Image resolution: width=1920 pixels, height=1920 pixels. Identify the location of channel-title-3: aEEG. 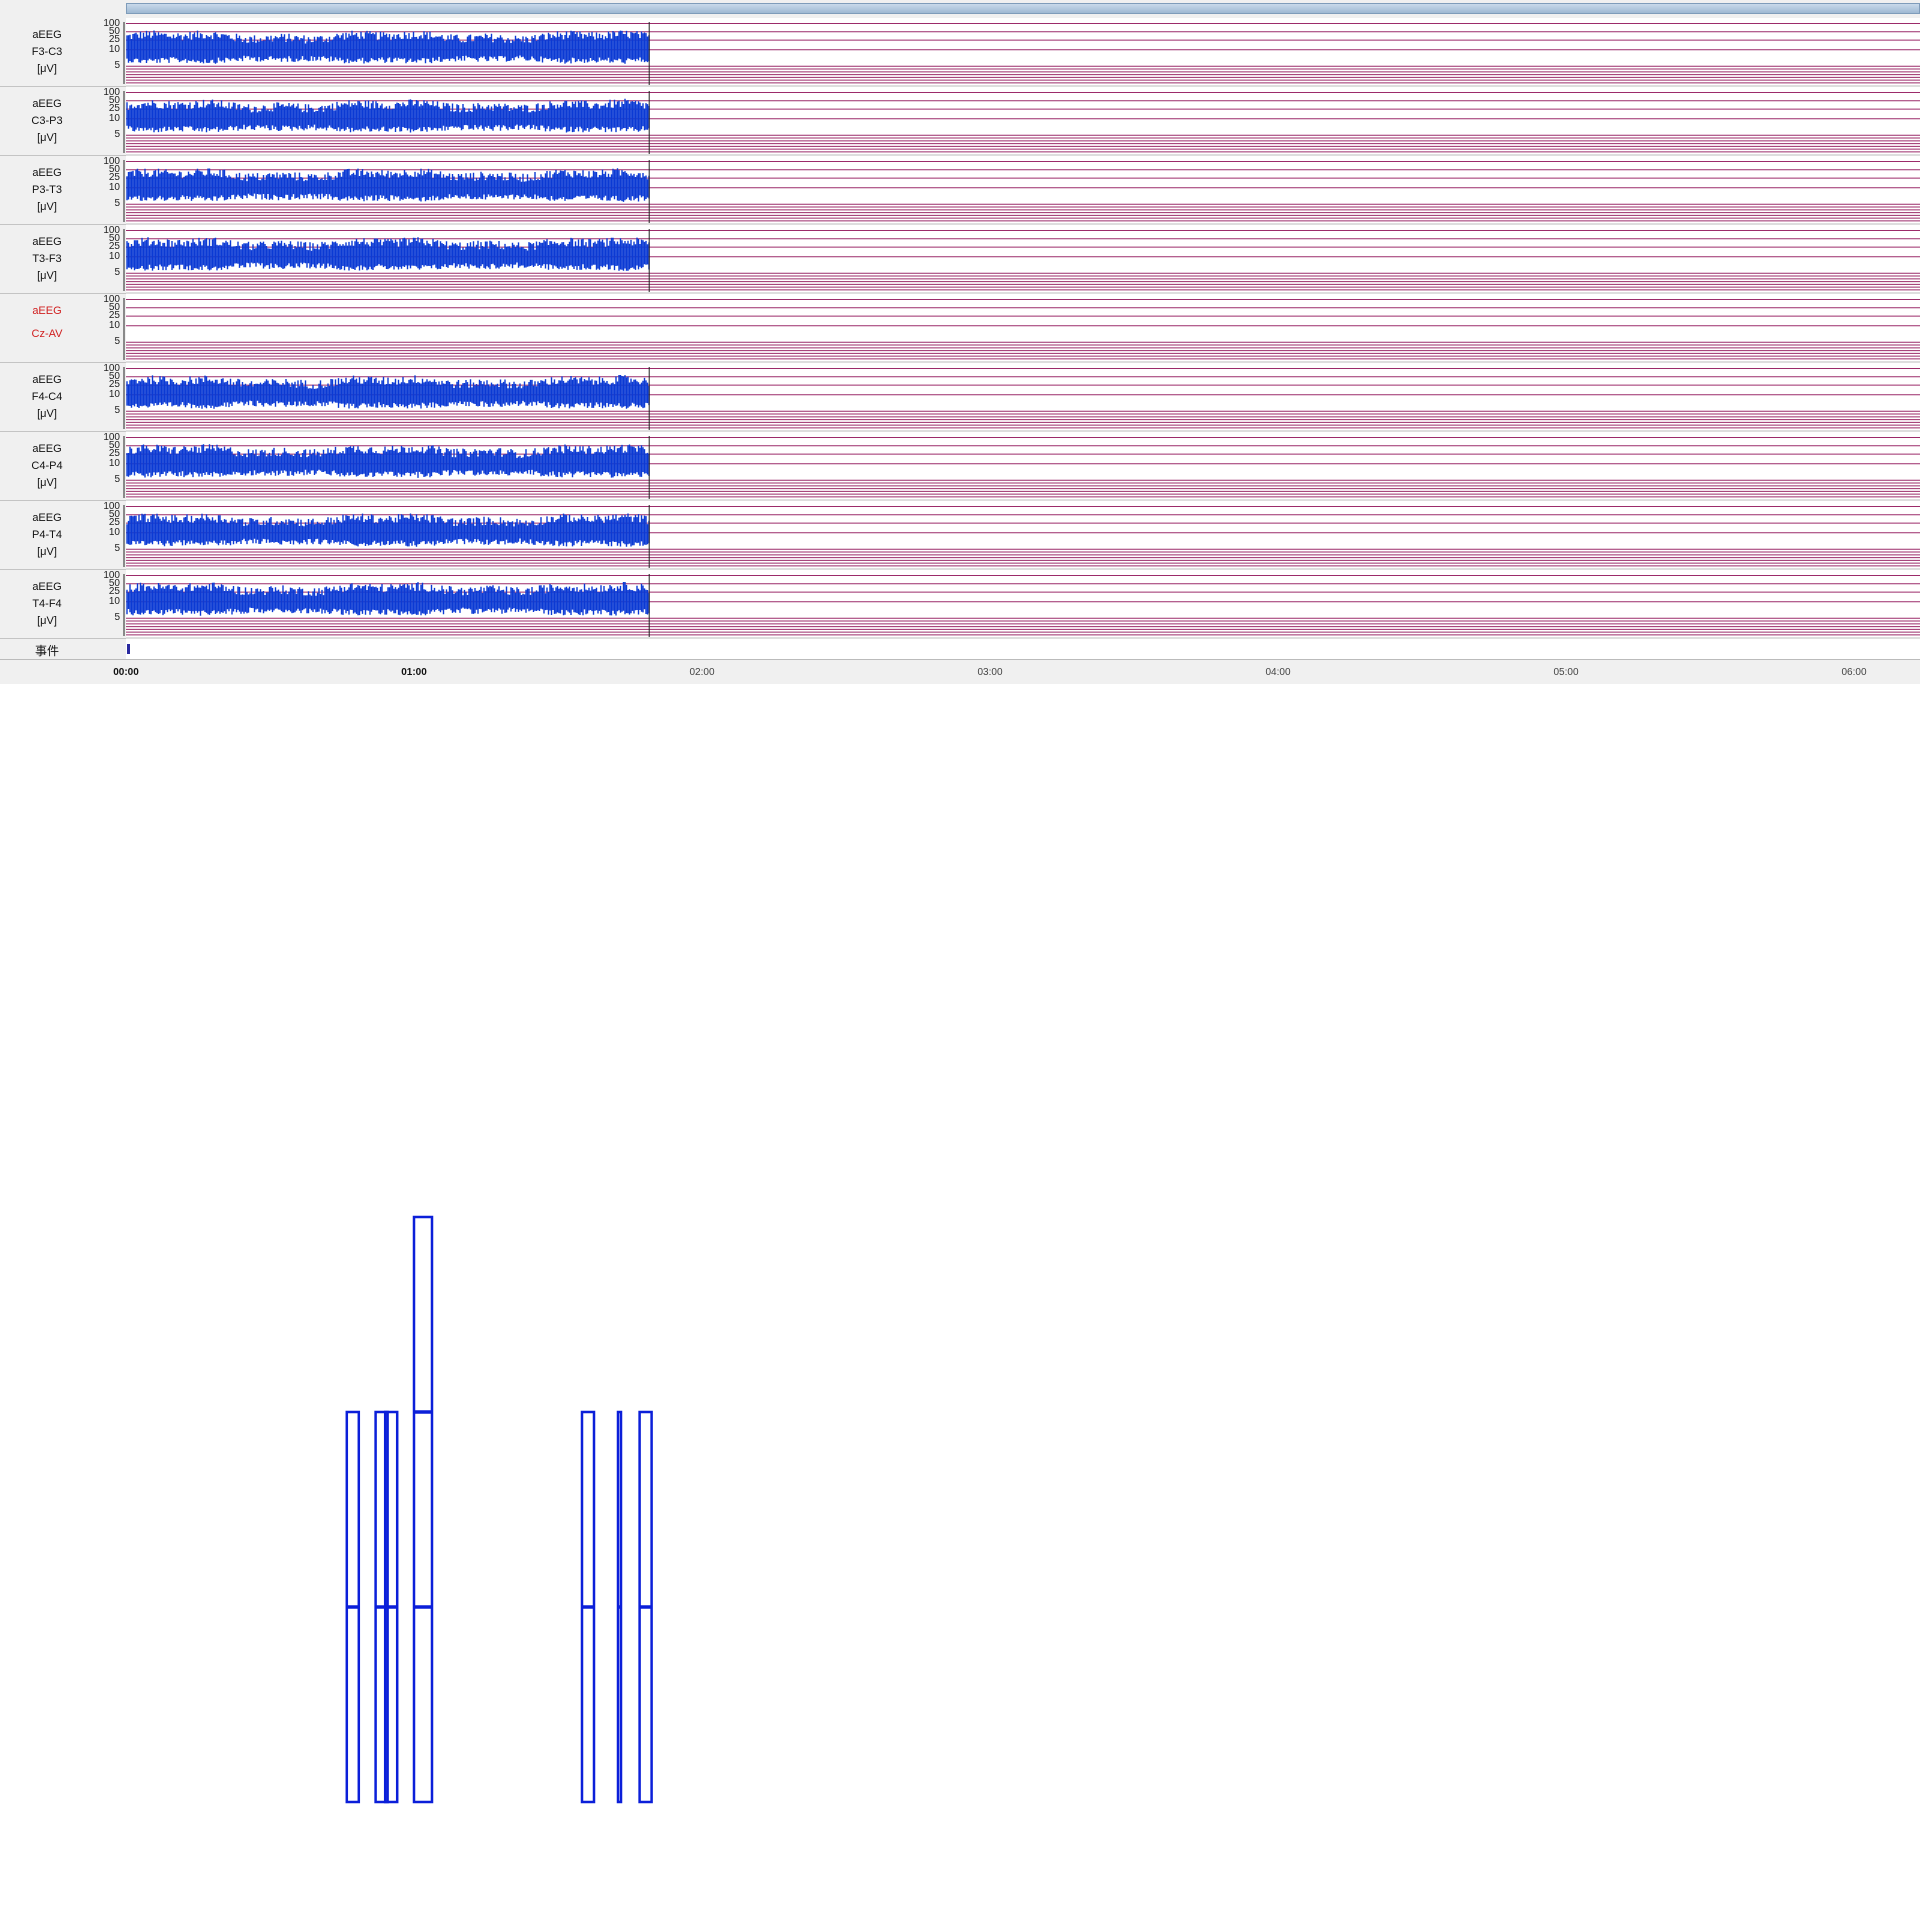
(47, 173).